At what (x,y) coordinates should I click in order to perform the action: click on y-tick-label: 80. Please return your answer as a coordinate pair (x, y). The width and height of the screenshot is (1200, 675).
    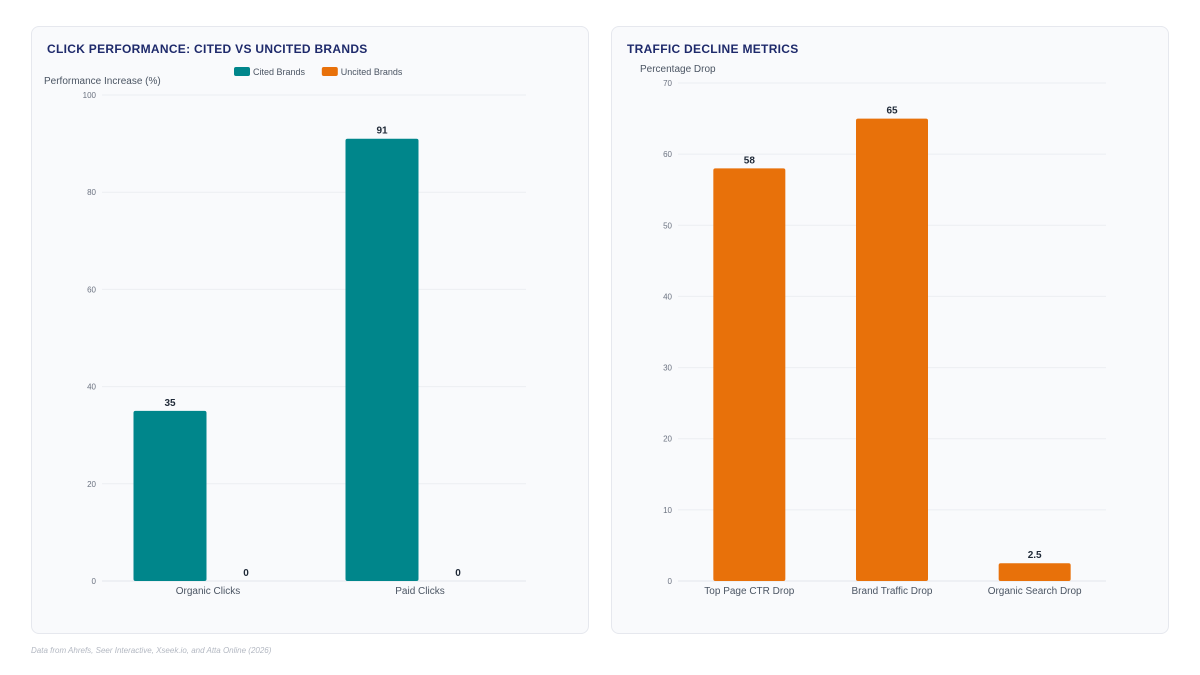
    Looking at the image, I should click on (91, 192).